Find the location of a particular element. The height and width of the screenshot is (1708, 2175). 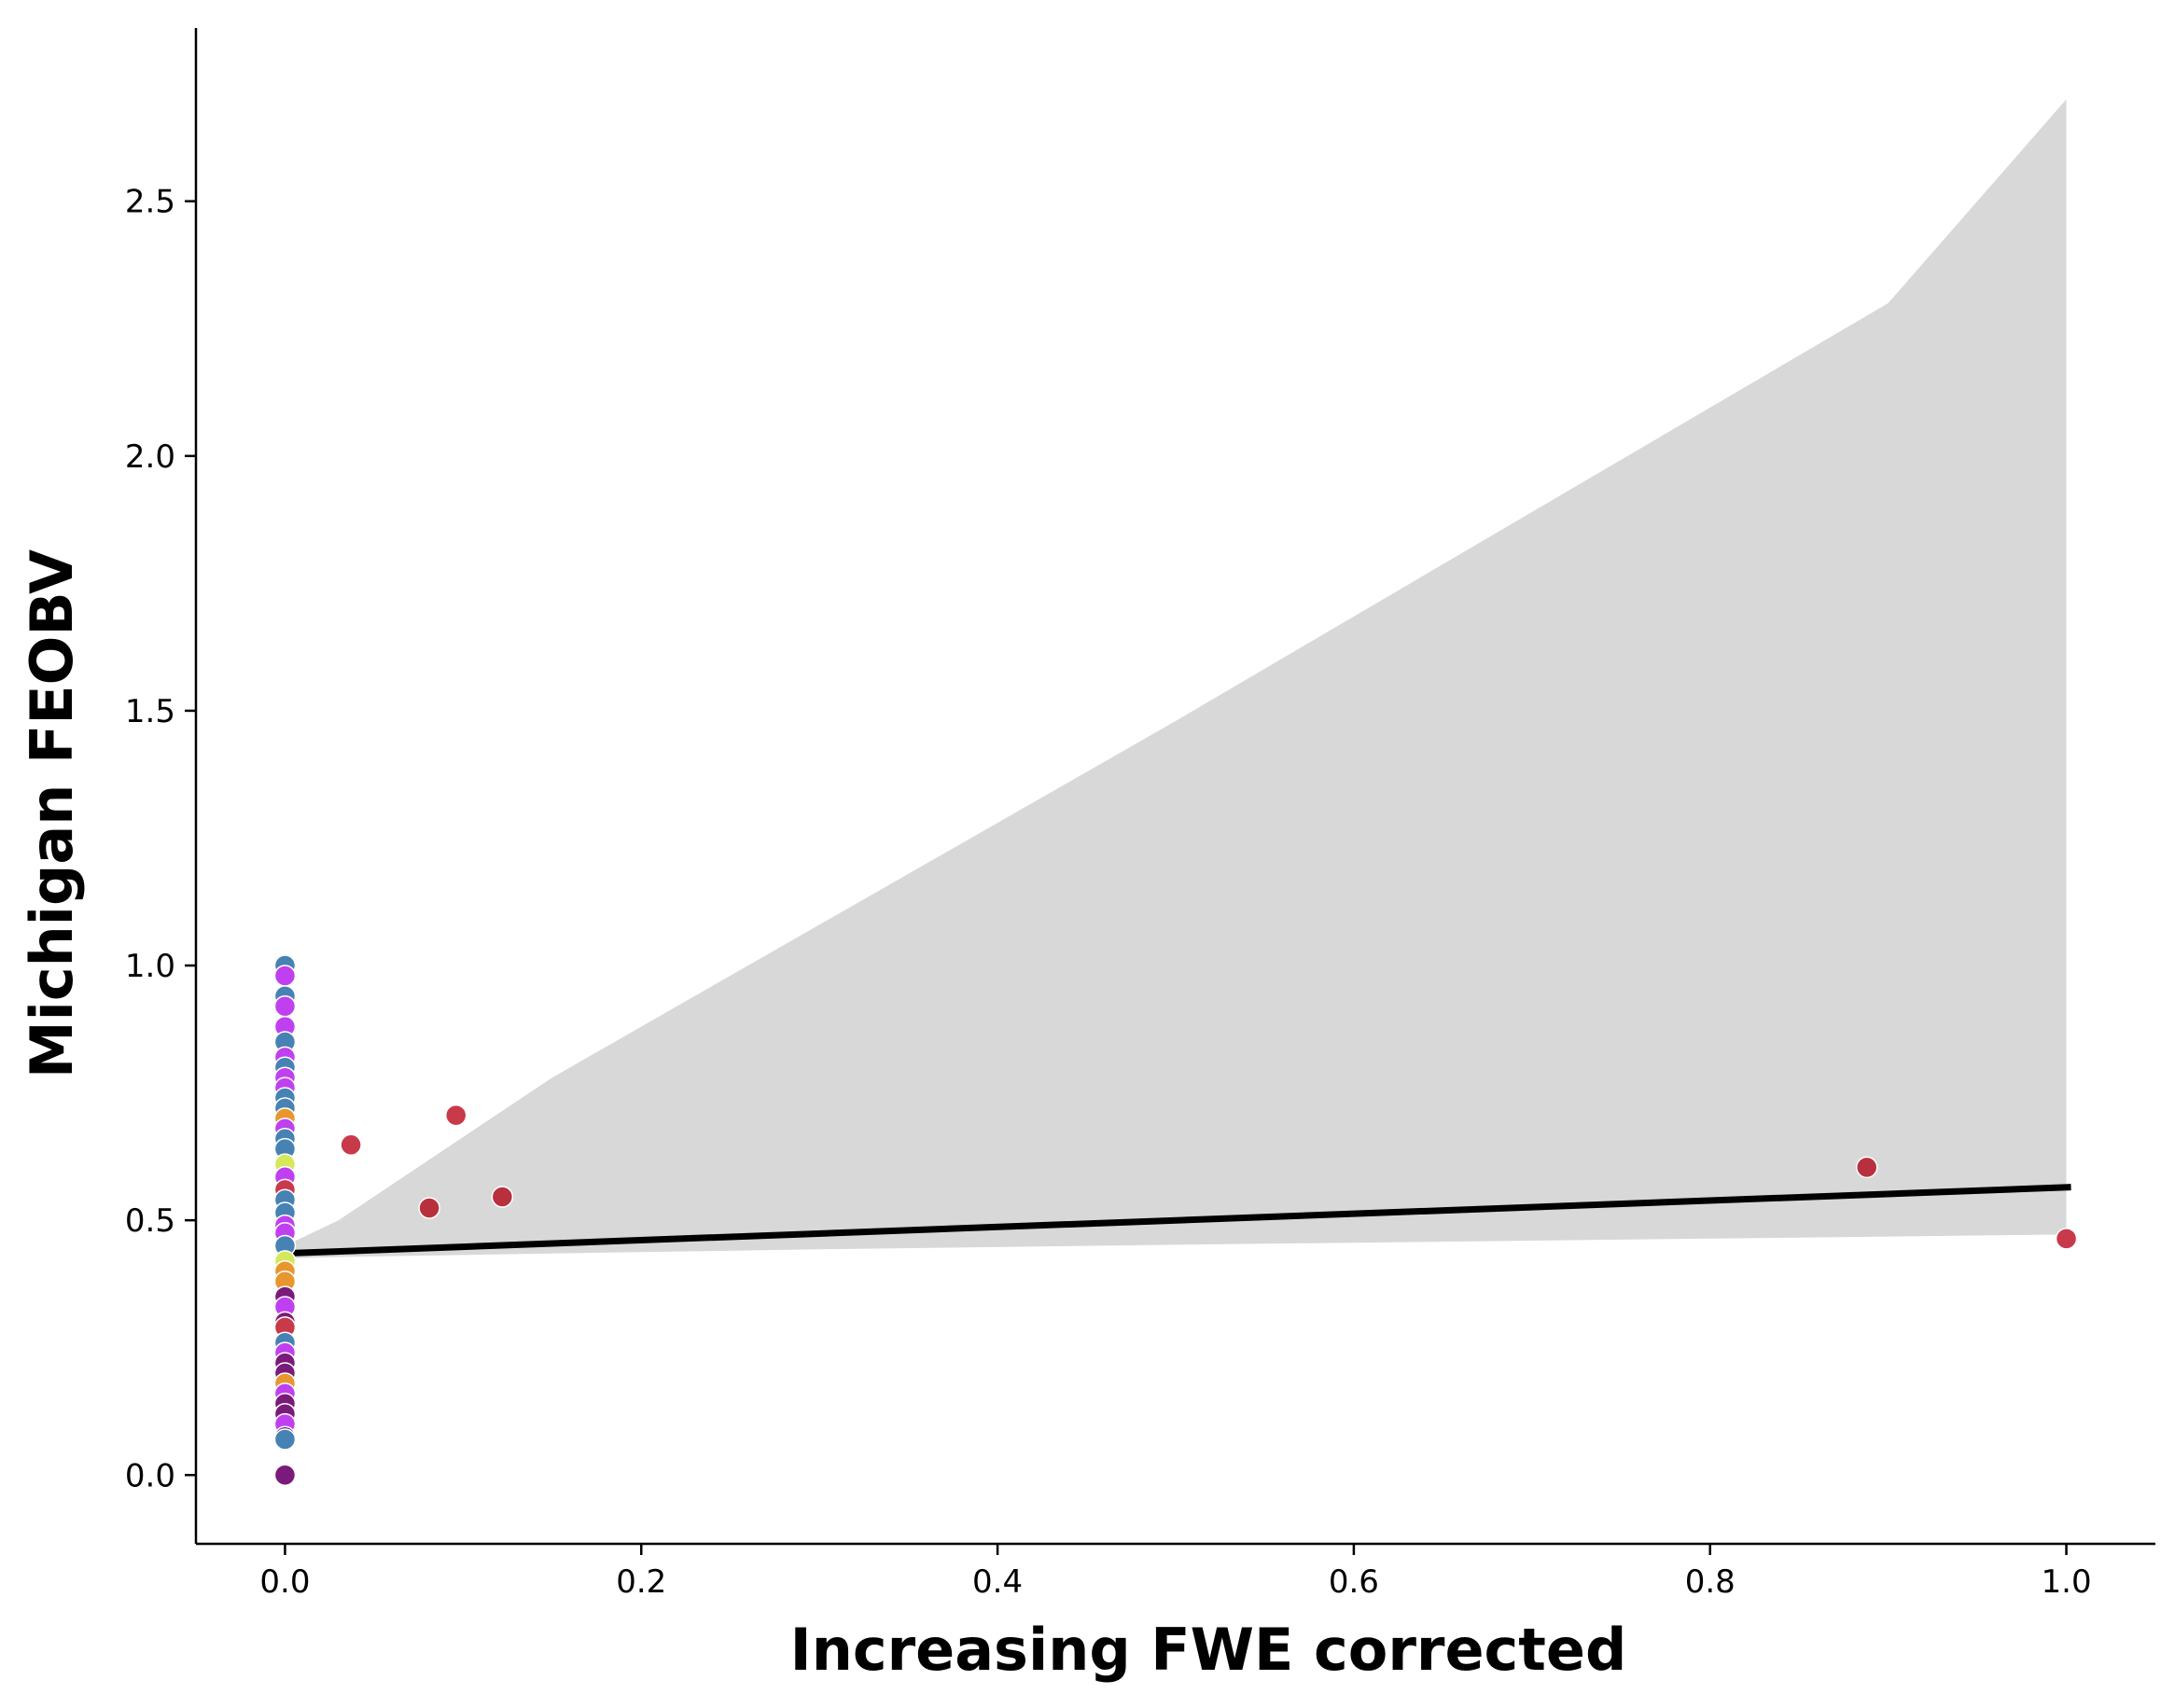

x-tick-label: 0.2 is located at coordinates (641, 1582).